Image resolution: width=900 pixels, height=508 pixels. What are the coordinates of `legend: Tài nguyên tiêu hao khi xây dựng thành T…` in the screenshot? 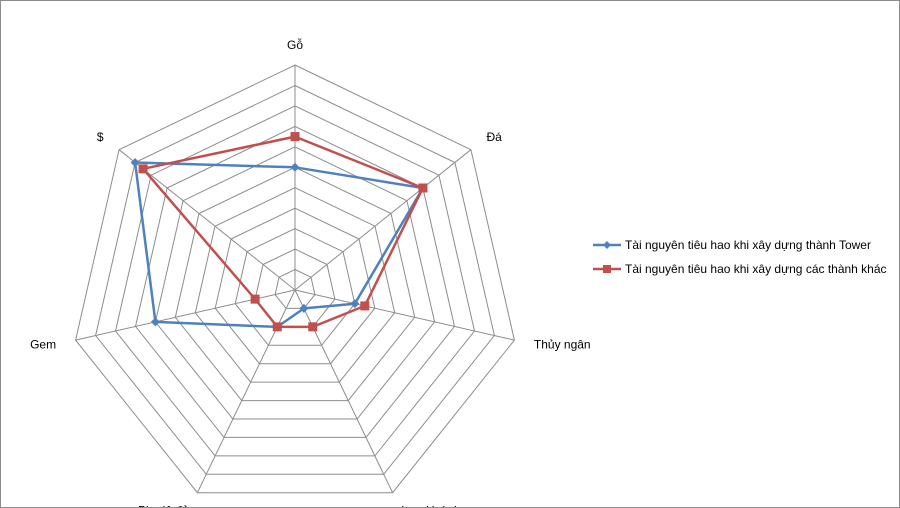 It's located at (740, 257).